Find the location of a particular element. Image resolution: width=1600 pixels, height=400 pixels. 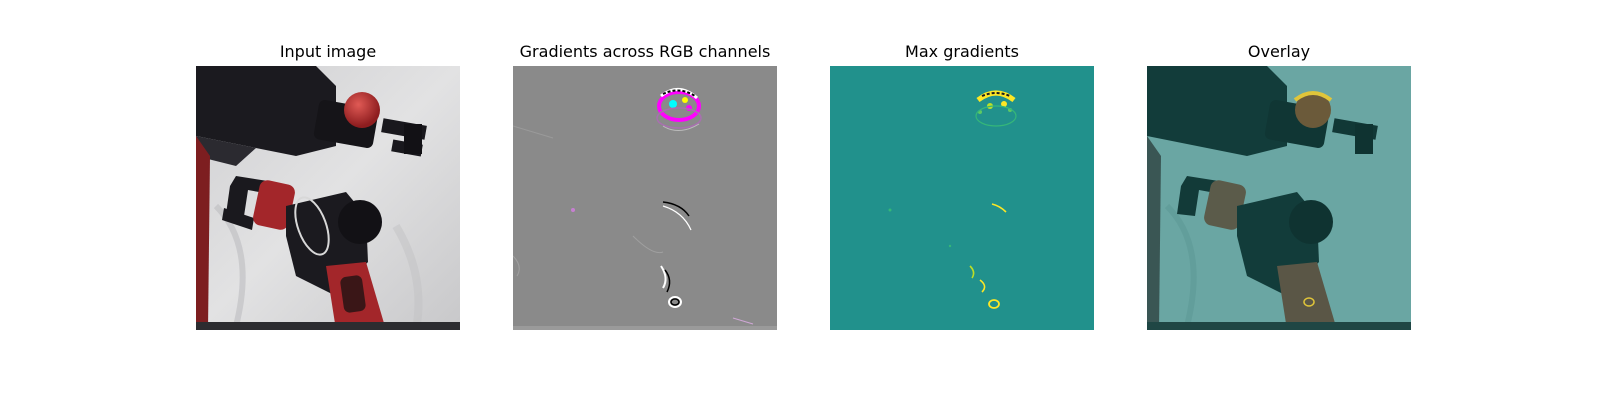

ball-max-gradient-region is located at coordinates (996, 108).